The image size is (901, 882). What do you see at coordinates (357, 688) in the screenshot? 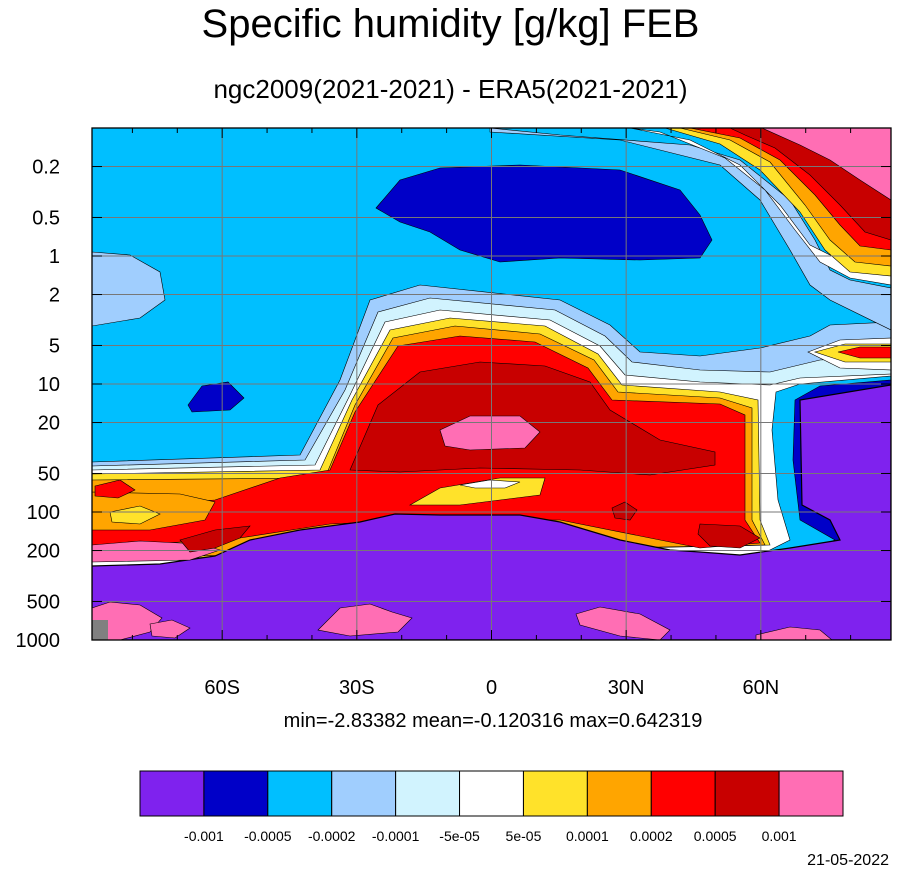
I see `x-tick-label: 30S` at bounding box center [357, 688].